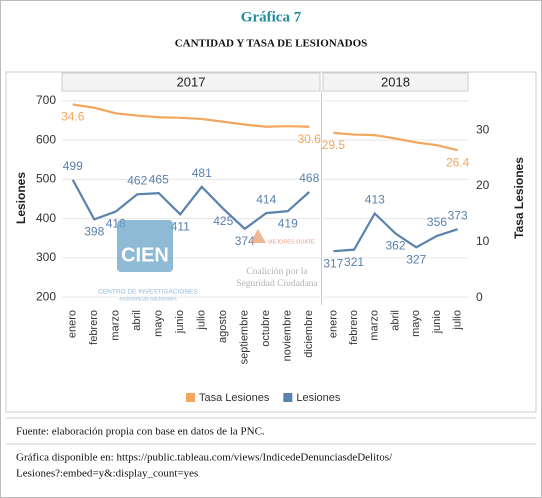 This screenshot has width=542, height=498. What do you see at coordinates (271, 44) in the screenshot?
I see `subtitle: CANTIDAD Y TASA DE LESIONADOS` at bounding box center [271, 44].